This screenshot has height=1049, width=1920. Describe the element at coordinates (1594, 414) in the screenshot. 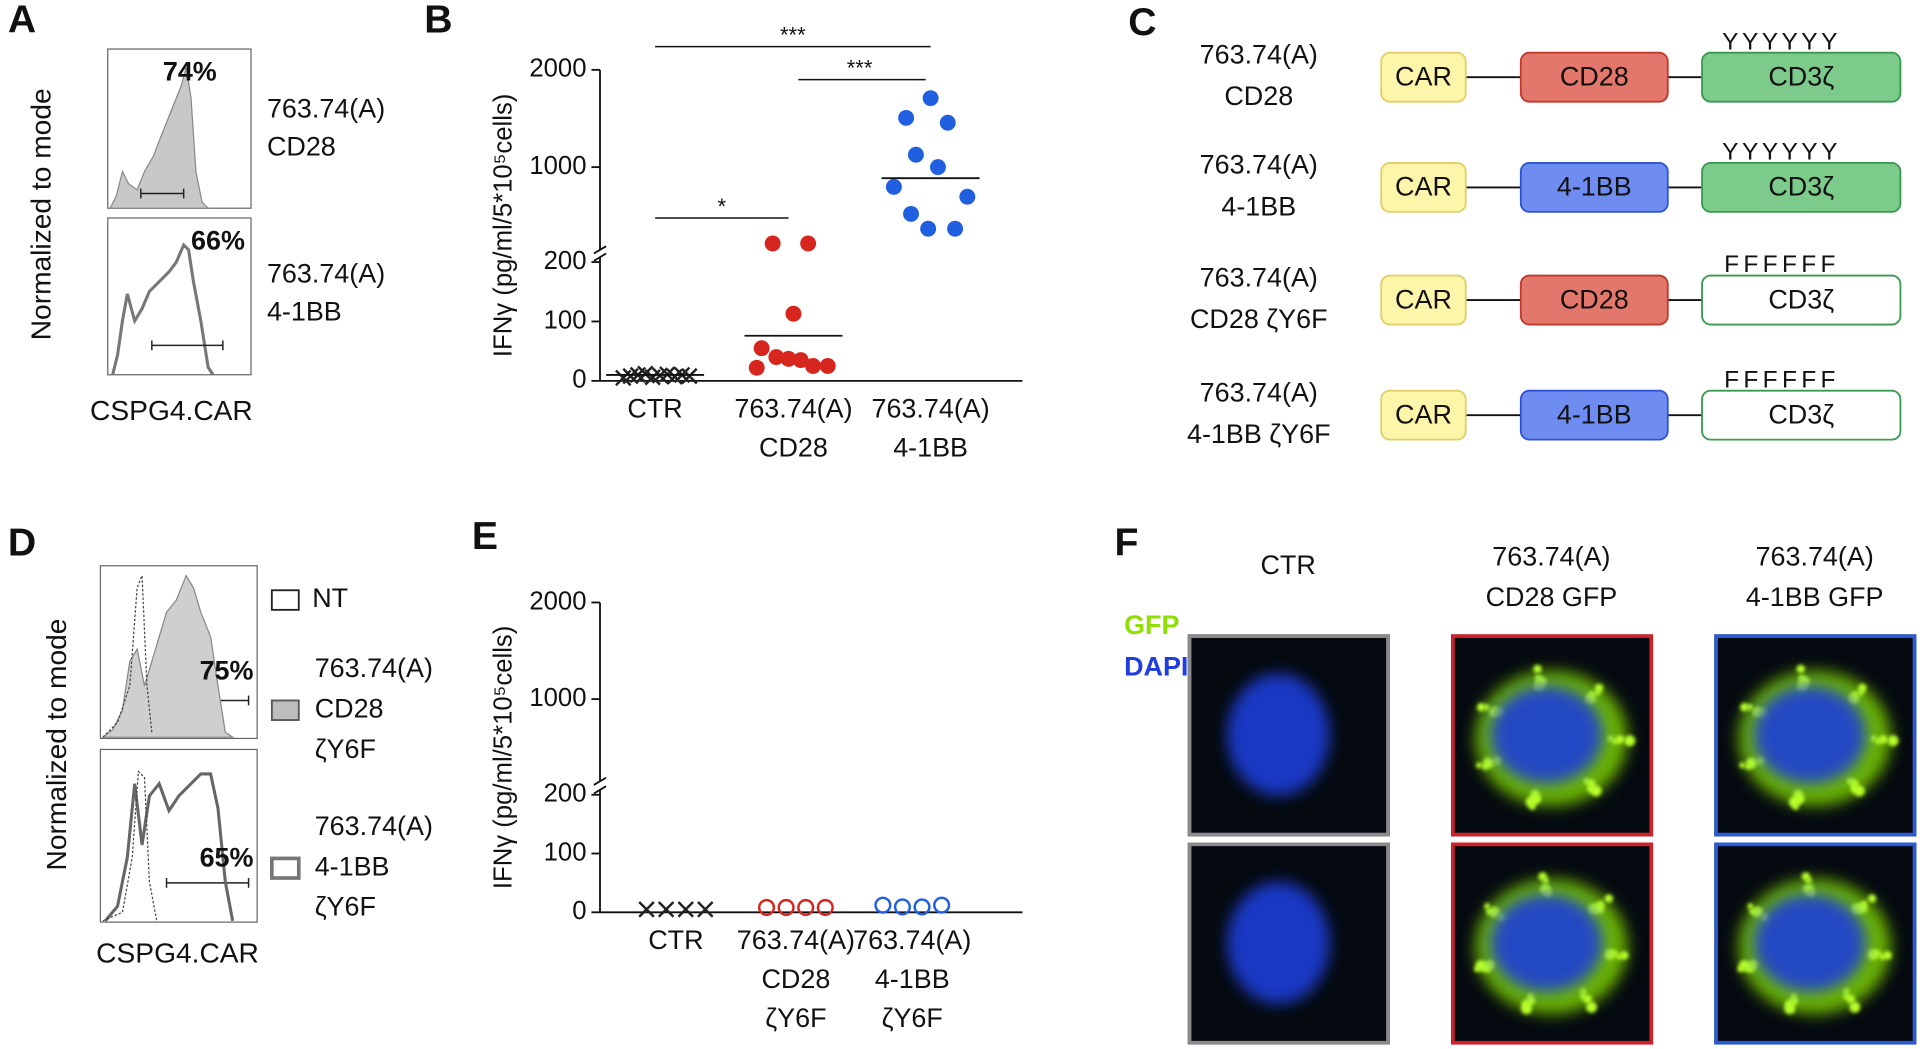

I see `domain-label: 4-1BB` at that location.